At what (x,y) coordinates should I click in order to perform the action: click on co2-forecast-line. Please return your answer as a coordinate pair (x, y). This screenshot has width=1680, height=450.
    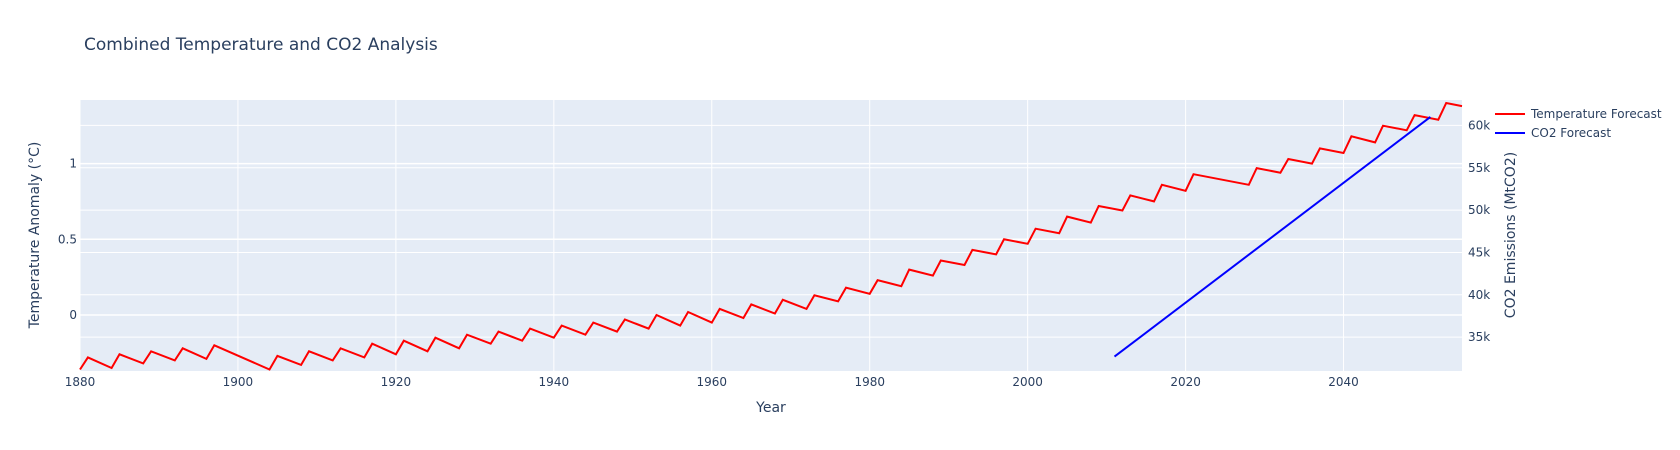
    Looking at the image, I should click on (1272, 237).